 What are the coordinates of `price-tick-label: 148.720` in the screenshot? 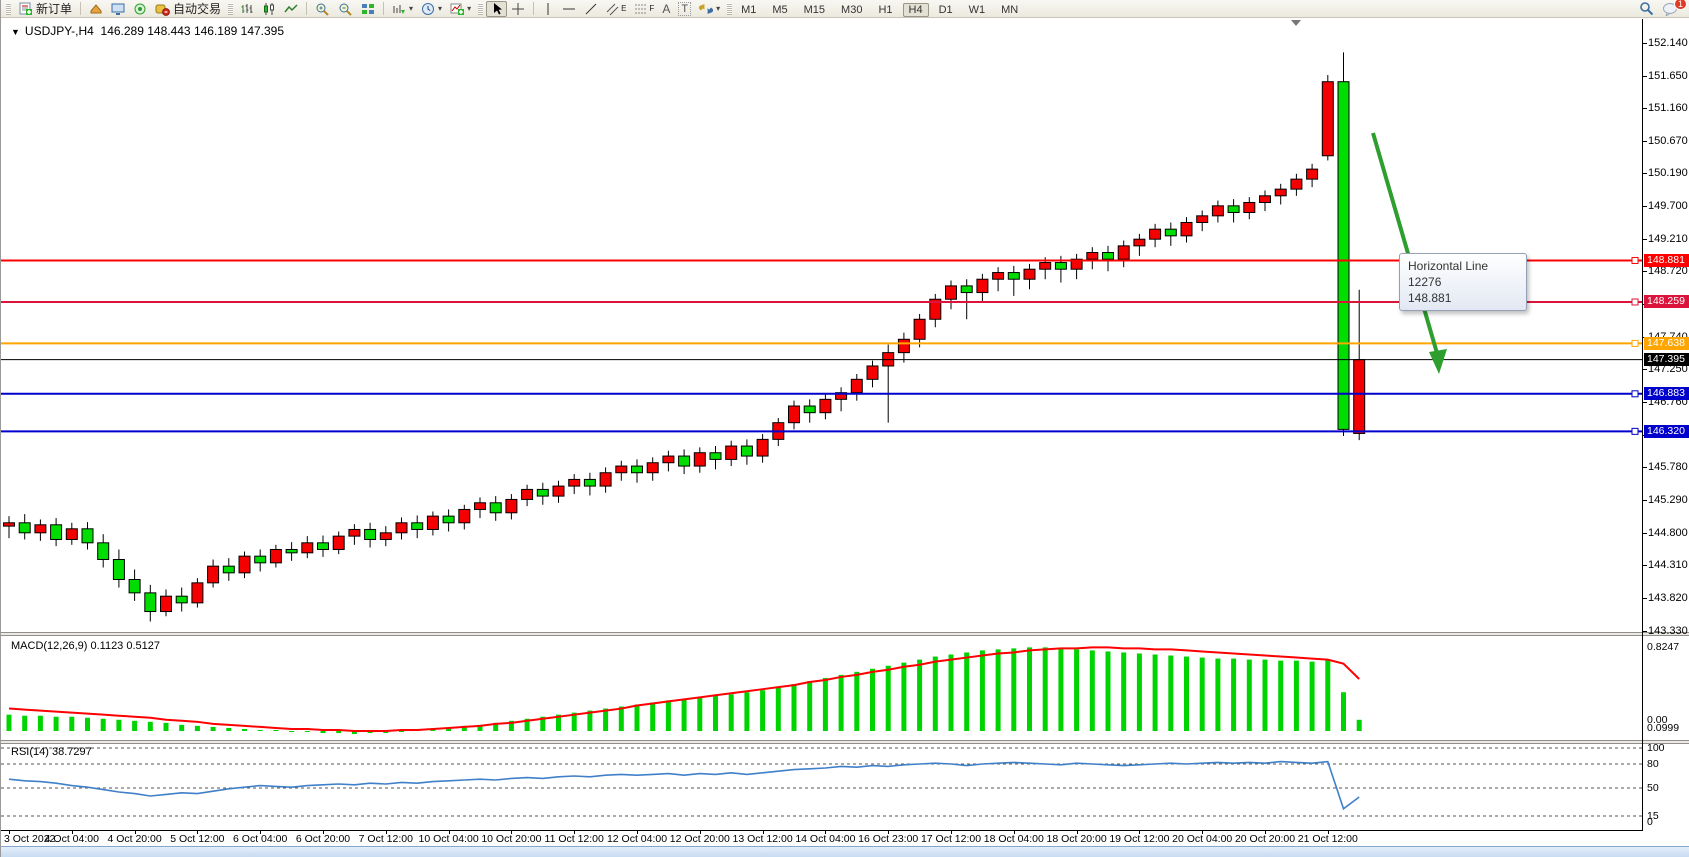 It's located at (1668, 271).